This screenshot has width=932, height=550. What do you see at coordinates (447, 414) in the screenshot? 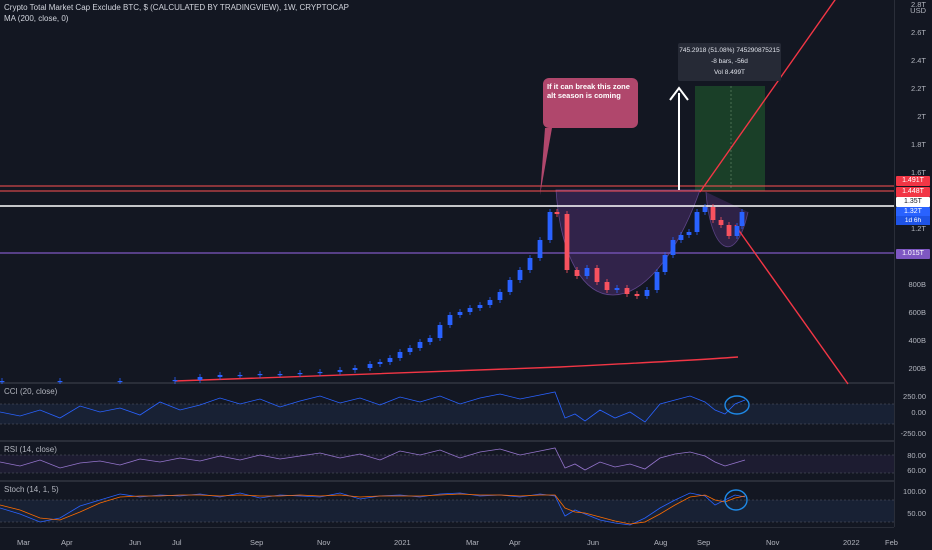
I see `cci-band` at bounding box center [447, 414].